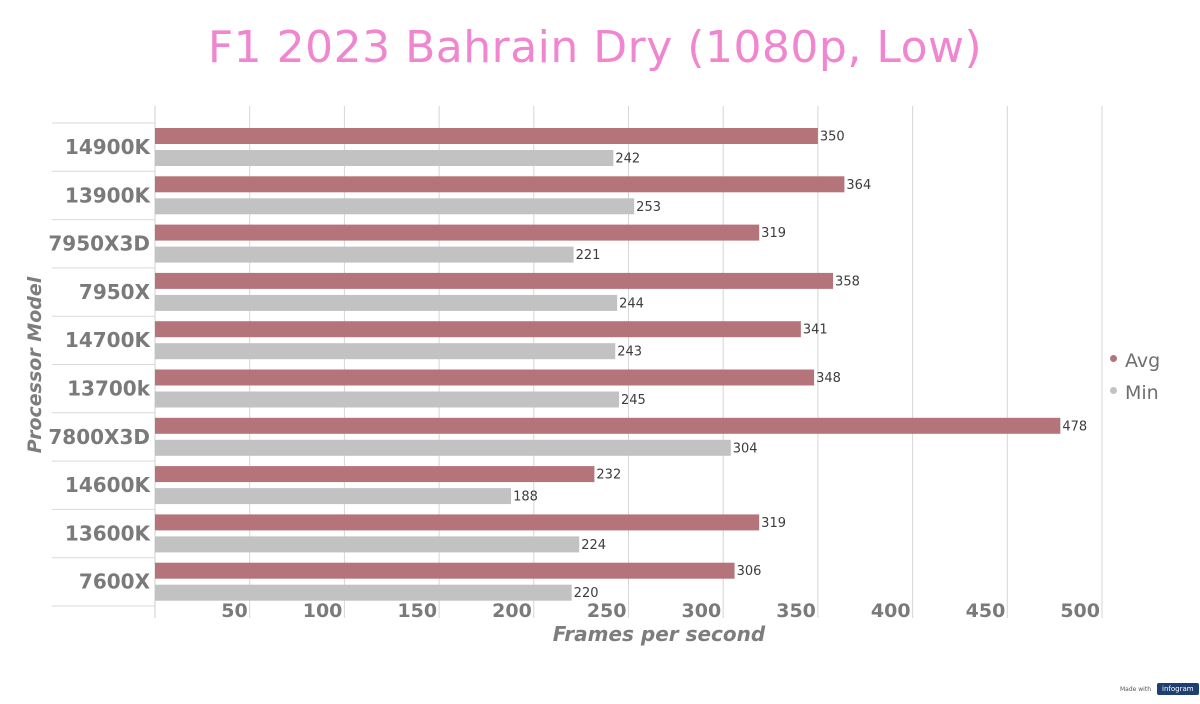  I want to click on category-label: 13900K, so click(108, 195).